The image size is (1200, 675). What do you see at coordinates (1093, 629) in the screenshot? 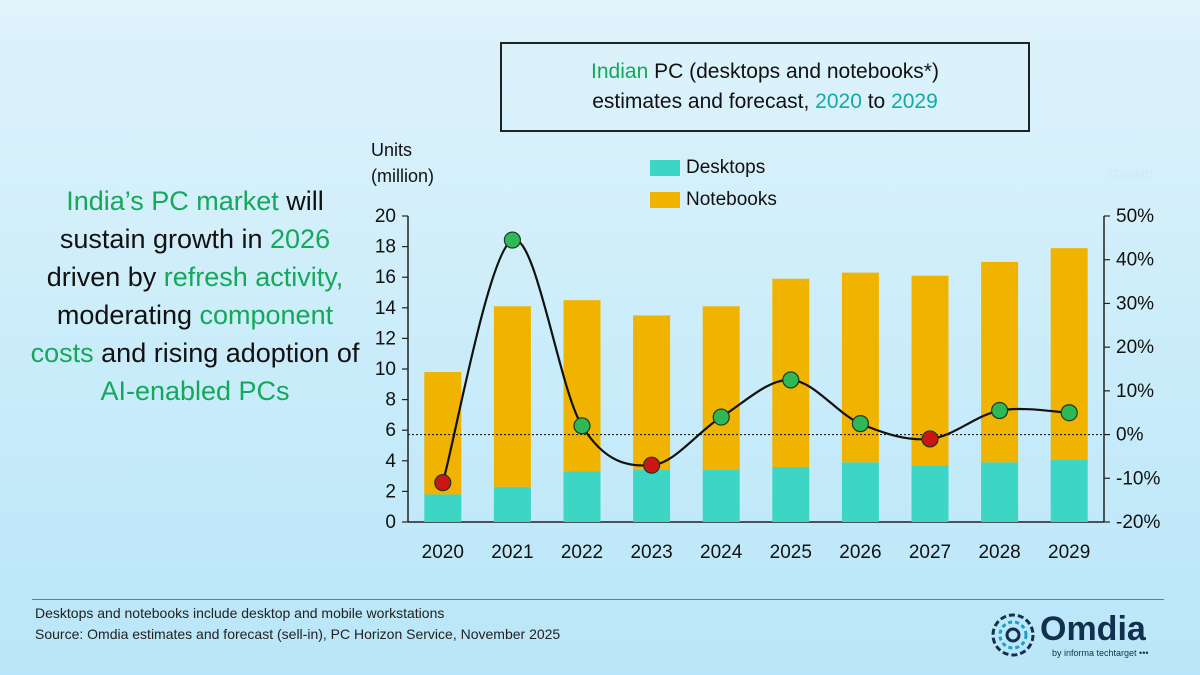
I see `omdia-wordmark: Omdia` at bounding box center [1093, 629].